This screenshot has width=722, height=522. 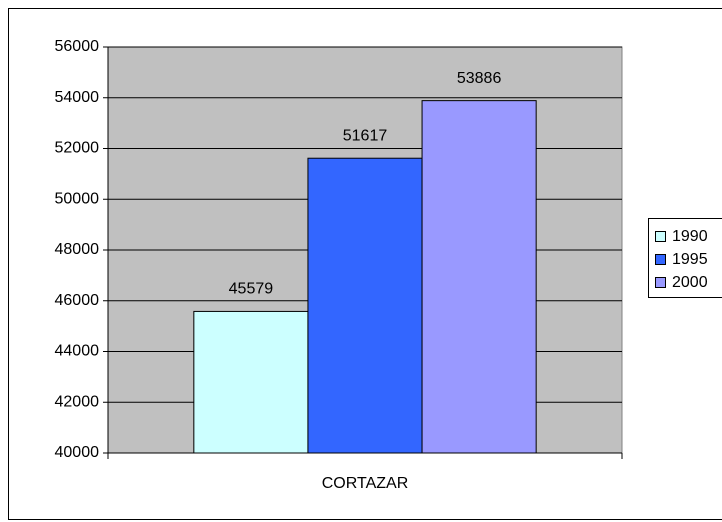 I want to click on legend-label: 2000, so click(x=690, y=282).